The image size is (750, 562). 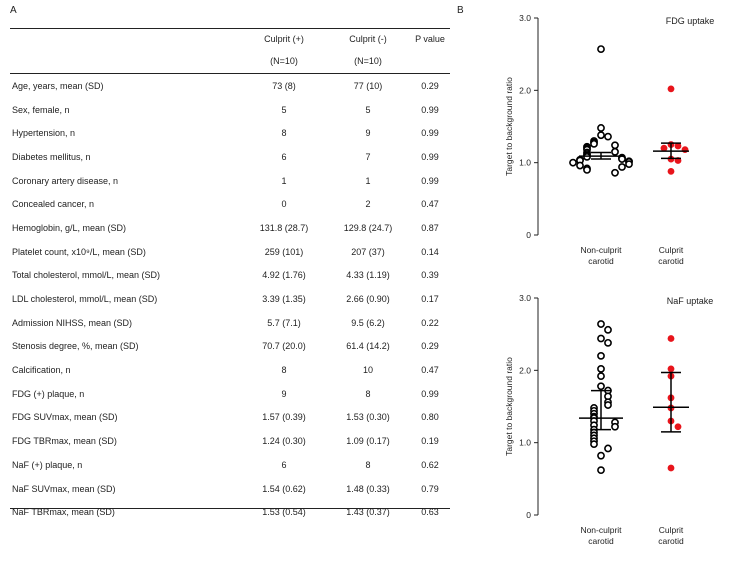 What do you see at coordinates (47, 464) in the screenshot?
I see `table-cell: NaF (+) plaque, n` at bounding box center [47, 464].